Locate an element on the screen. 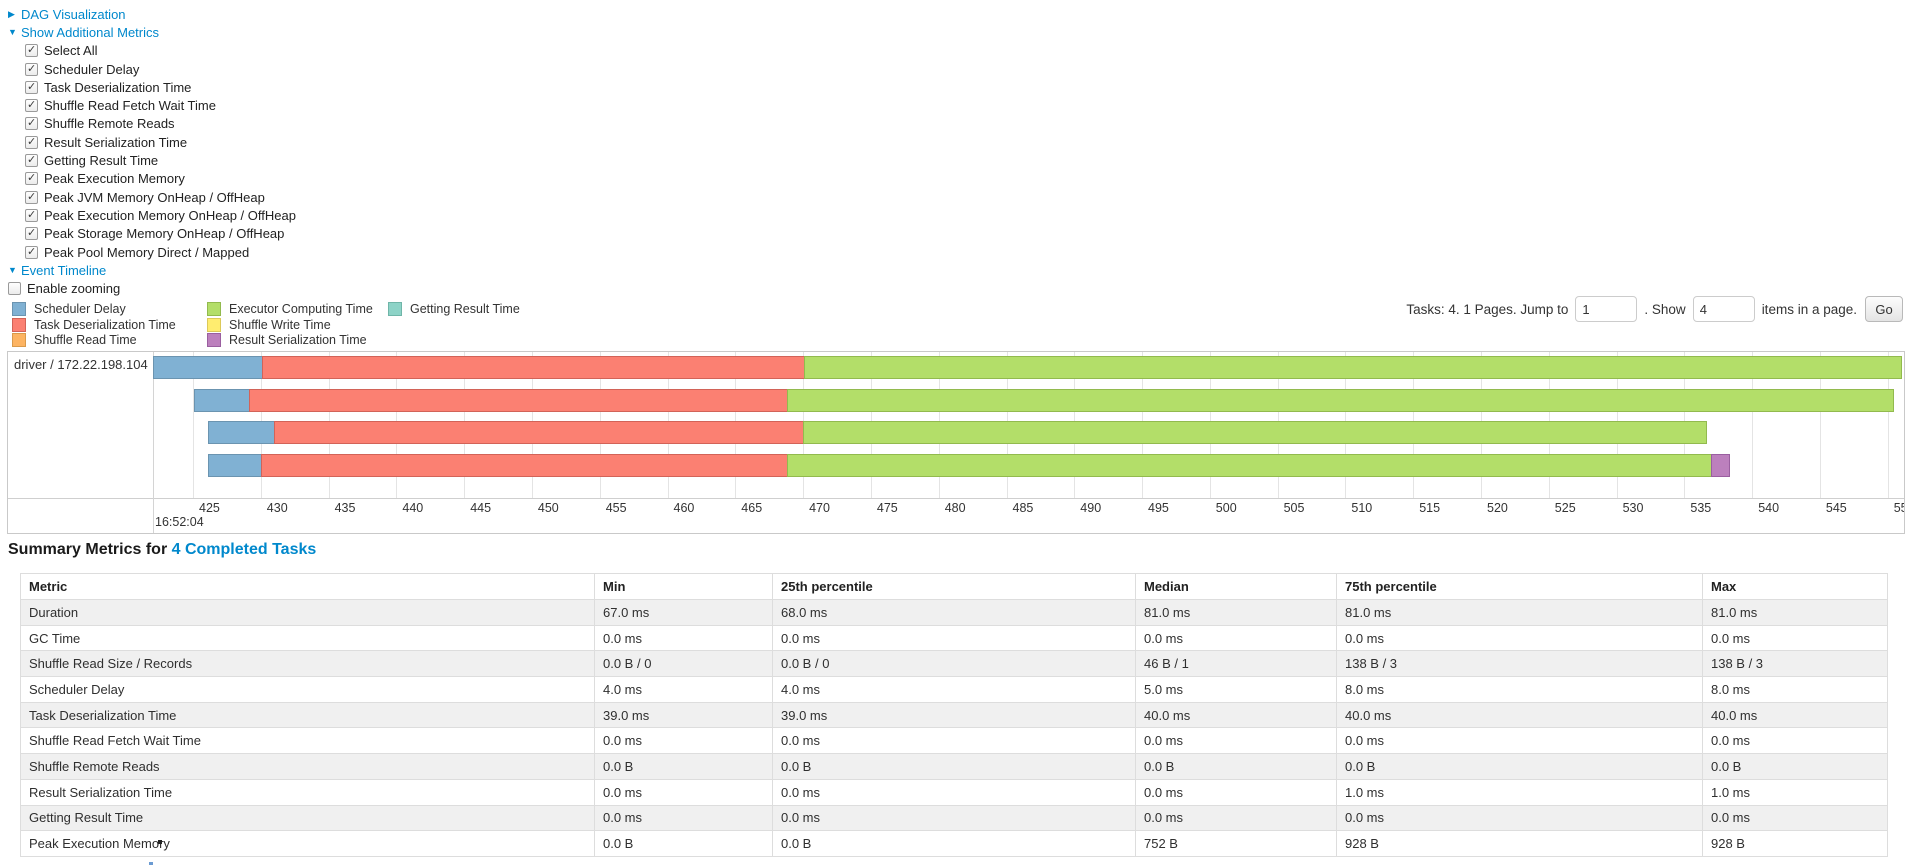 This screenshot has width=1907, height=865. axis-tick-label: 460 is located at coordinates (684, 508).